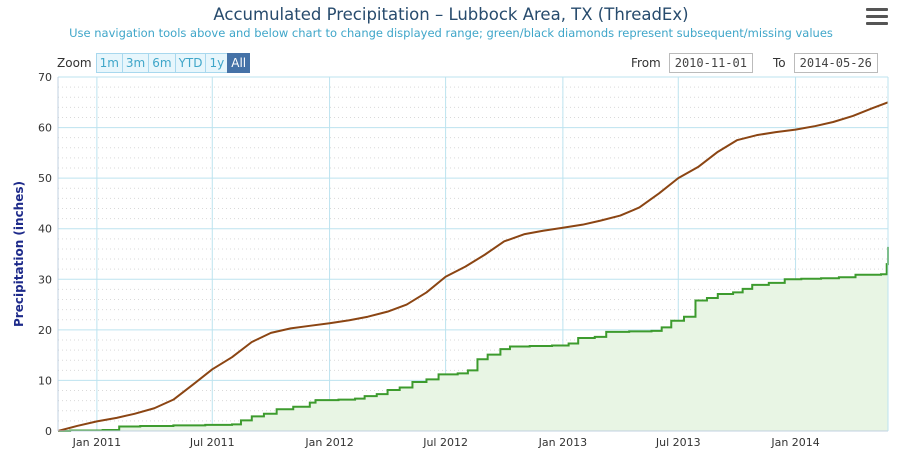 The height and width of the screenshot is (450, 902). I want to click on y-tick-label: 50, so click(45, 178).